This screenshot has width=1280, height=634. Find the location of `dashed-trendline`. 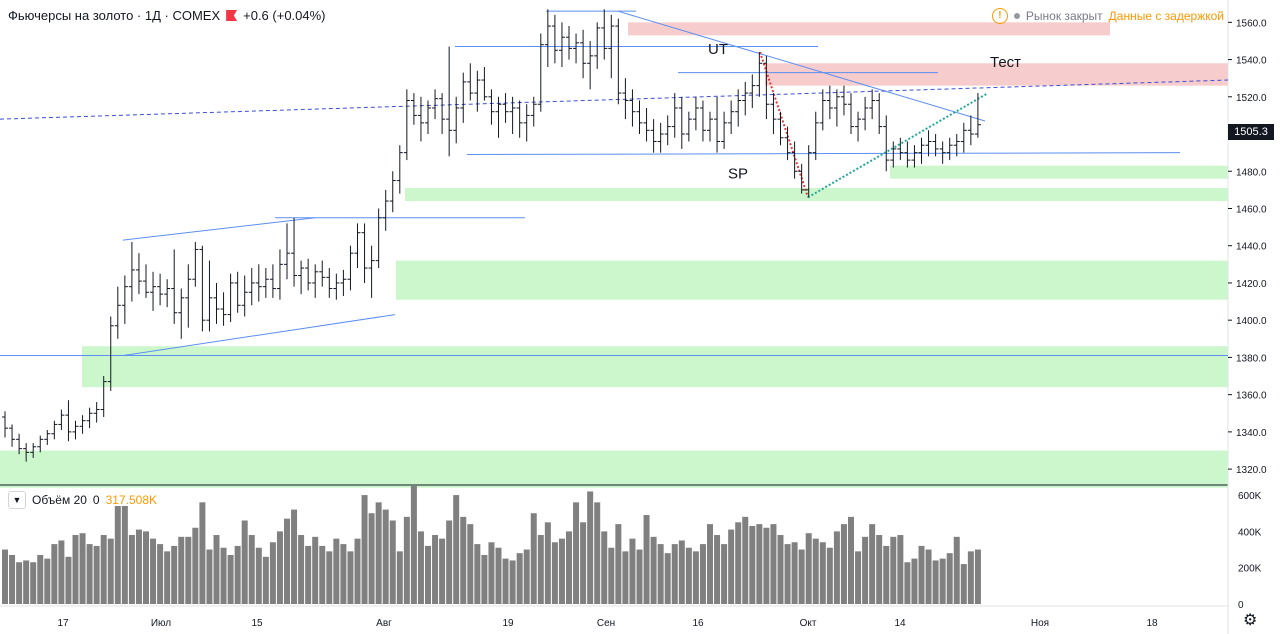

dashed-trendline is located at coordinates (614, 99).